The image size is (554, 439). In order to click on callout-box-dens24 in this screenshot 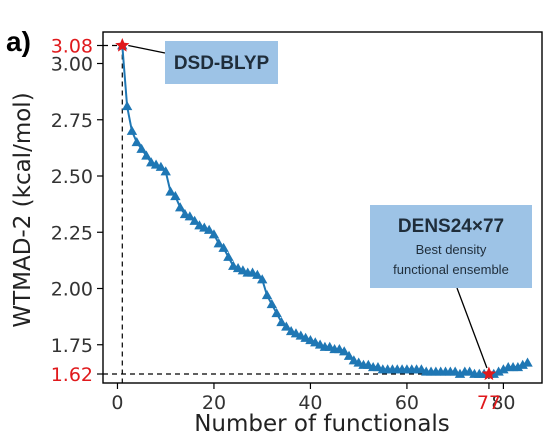, I will do `click(451, 246)`.